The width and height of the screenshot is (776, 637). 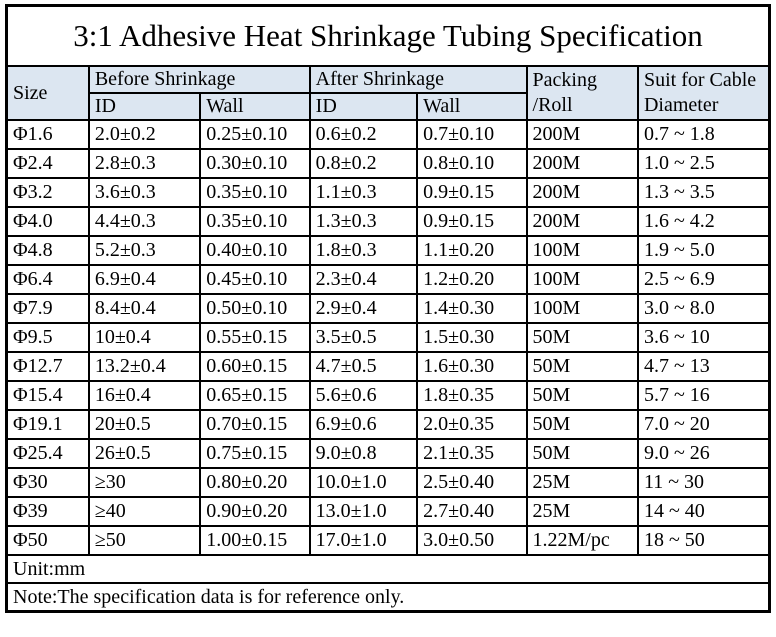 What do you see at coordinates (472, 192) in the screenshot?
I see `value-cell: 0.9±0.15` at bounding box center [472, 192].